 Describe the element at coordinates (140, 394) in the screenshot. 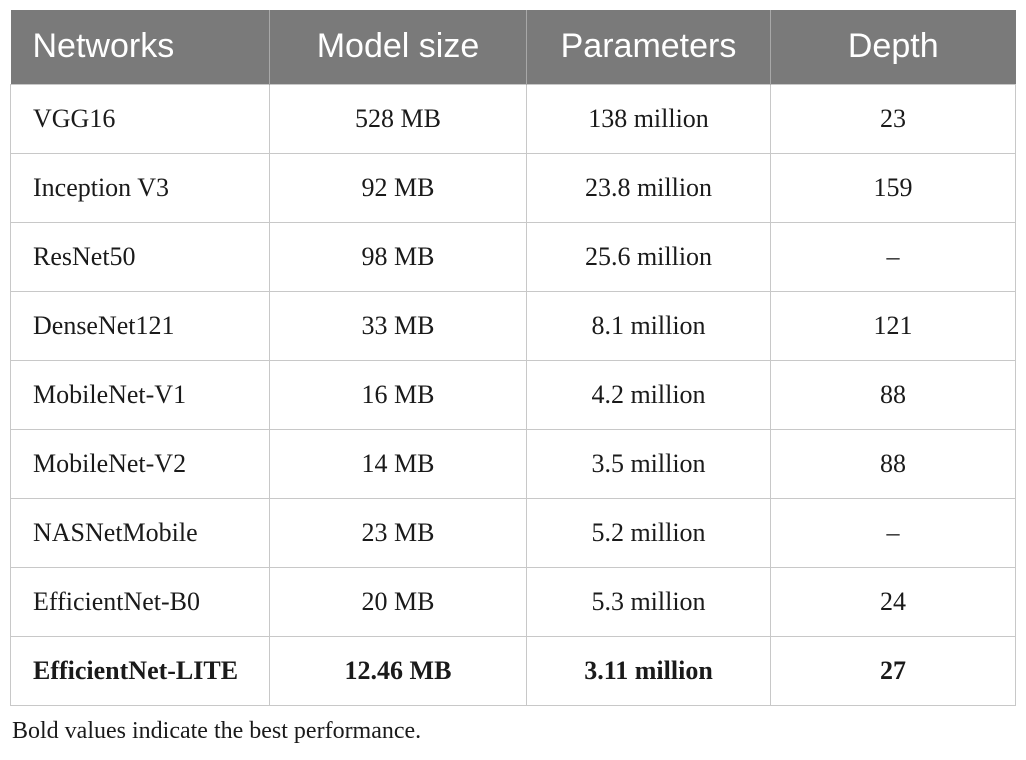

I see `cell-network: MobileNet-V1` at that location.